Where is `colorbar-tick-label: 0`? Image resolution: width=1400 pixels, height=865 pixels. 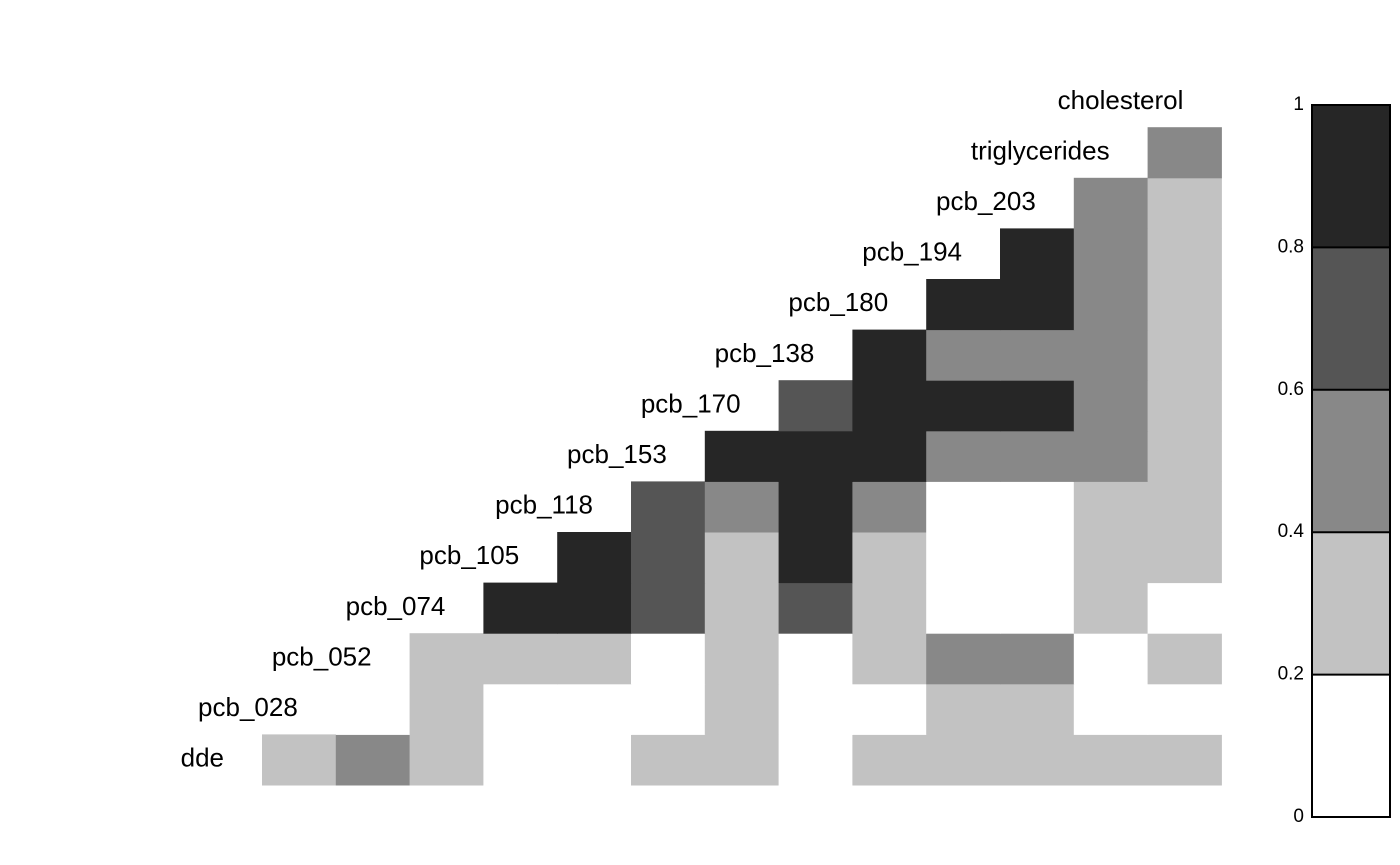 colorbar-tick-label: 0 is located at coordinates (1298, 816).